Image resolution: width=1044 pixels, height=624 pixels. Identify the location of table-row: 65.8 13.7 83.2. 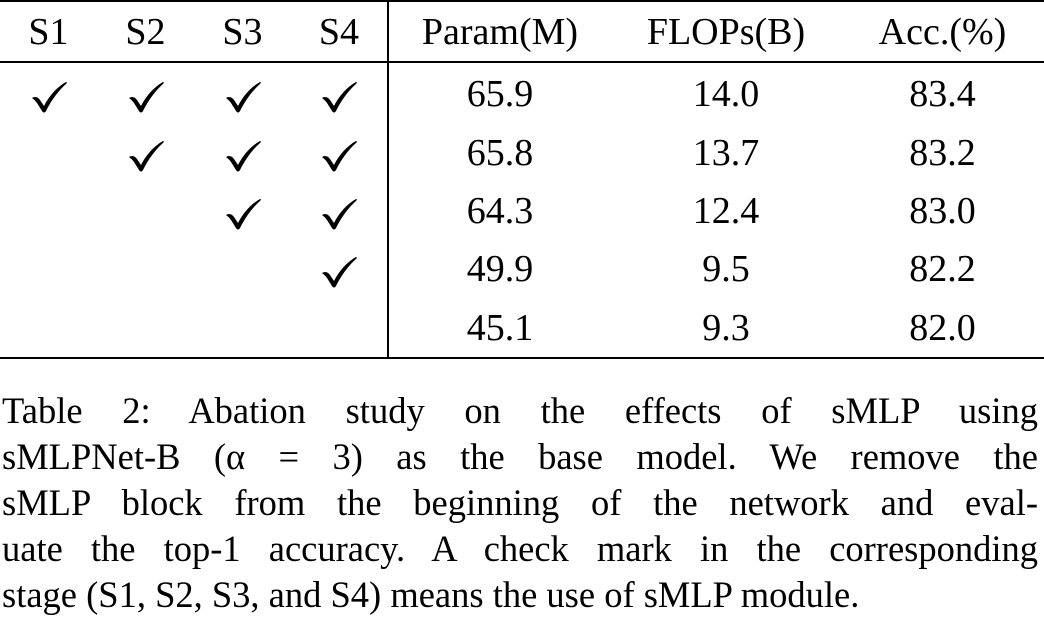
(522, 153).